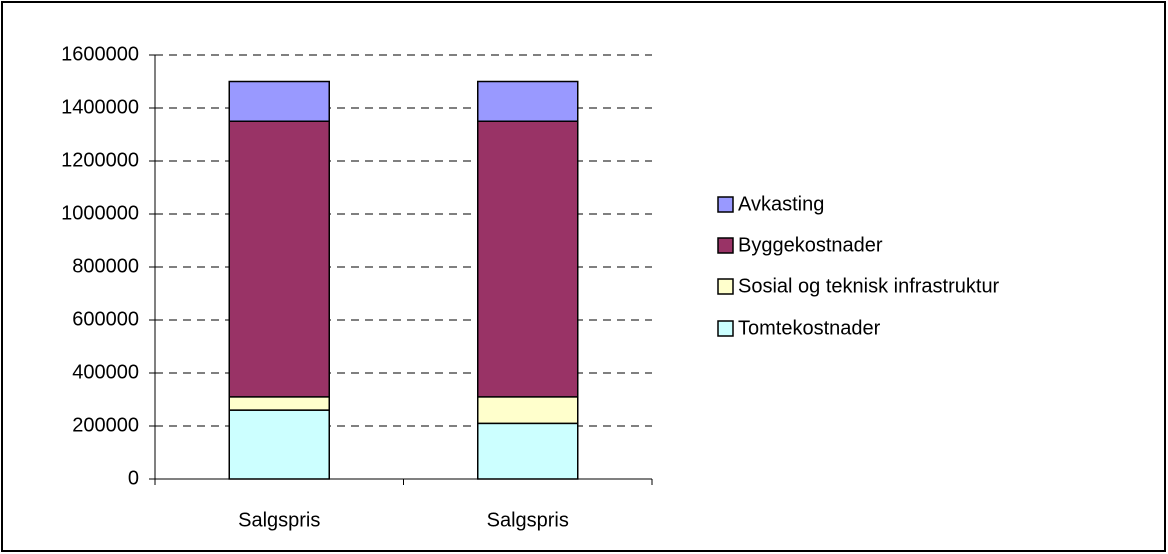  What do you see at coordinates (100, 213) in the screenshot?
I see `y-tick-label: 1000000` at bounding box center [100, 213].